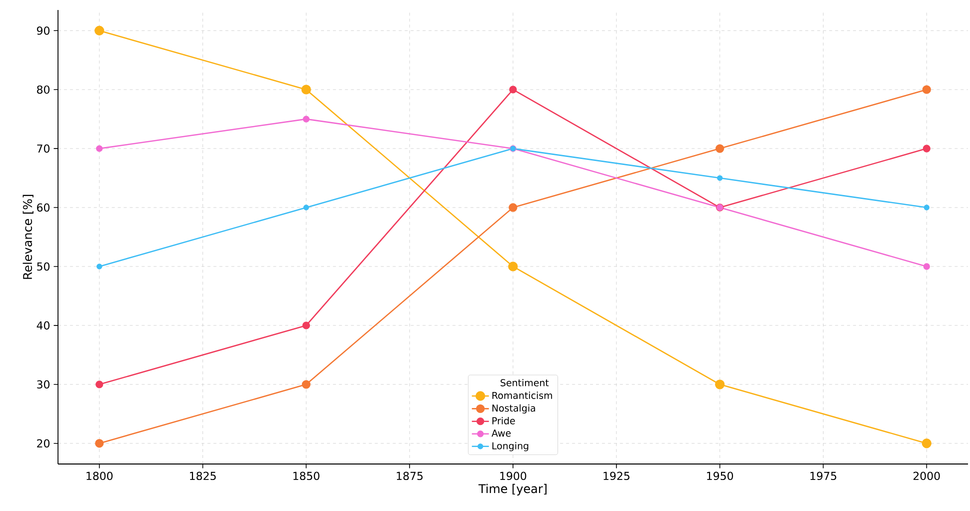 The width and height of the screenshot is (970, 511). Describe the element at coordinates (203, 476) in the screenshot. I see `x-tick-label: 1825` at that location.